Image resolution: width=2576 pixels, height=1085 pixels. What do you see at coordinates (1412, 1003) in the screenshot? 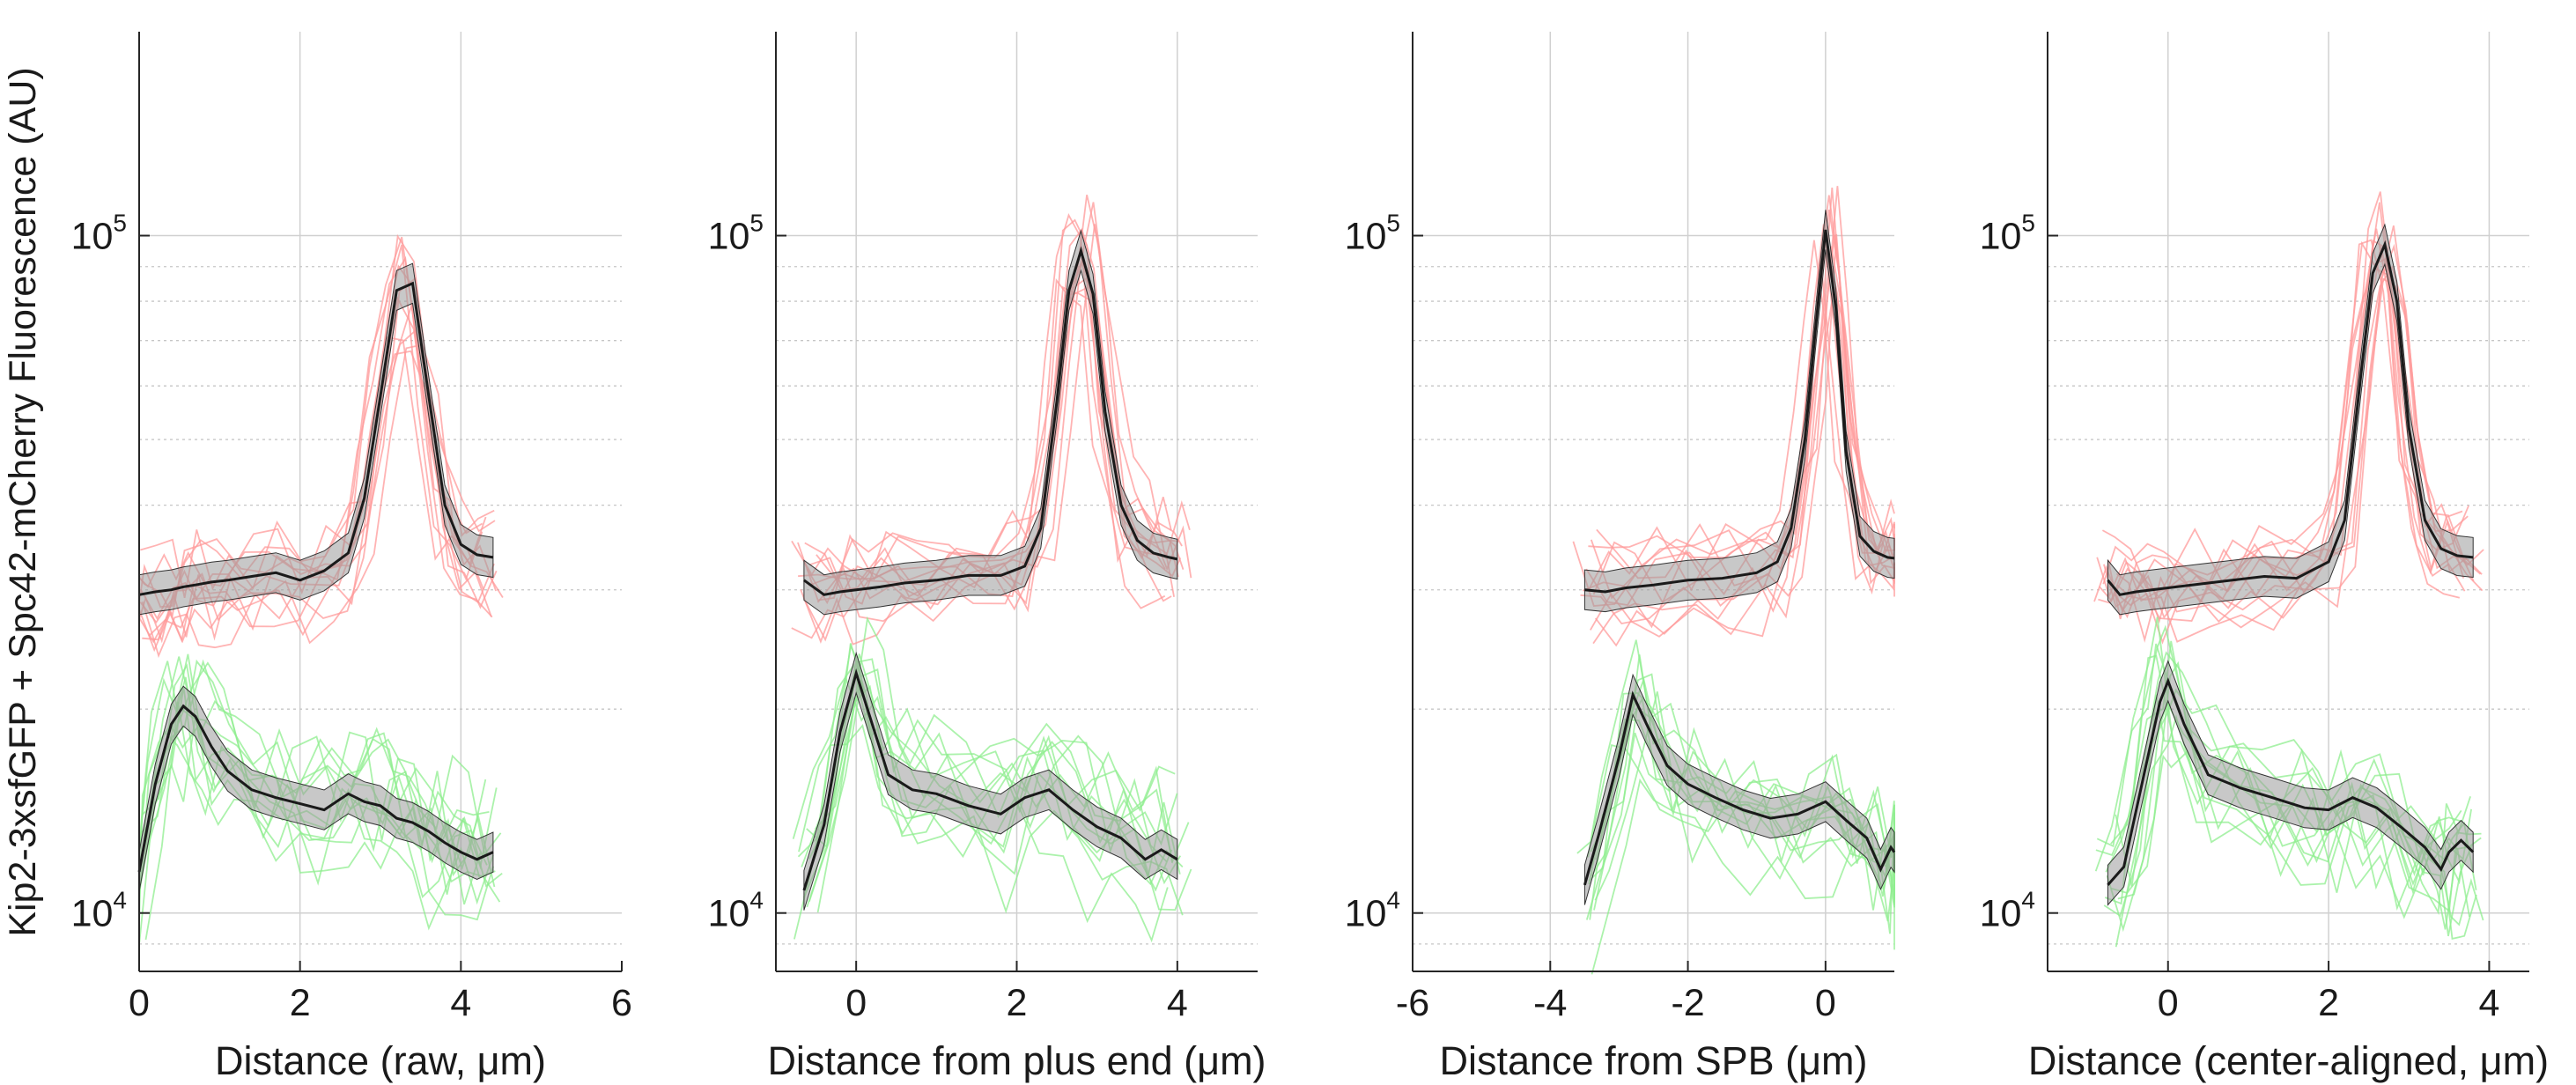
I see `x-tick-label: -6` at bounding box center [1412, 1003].